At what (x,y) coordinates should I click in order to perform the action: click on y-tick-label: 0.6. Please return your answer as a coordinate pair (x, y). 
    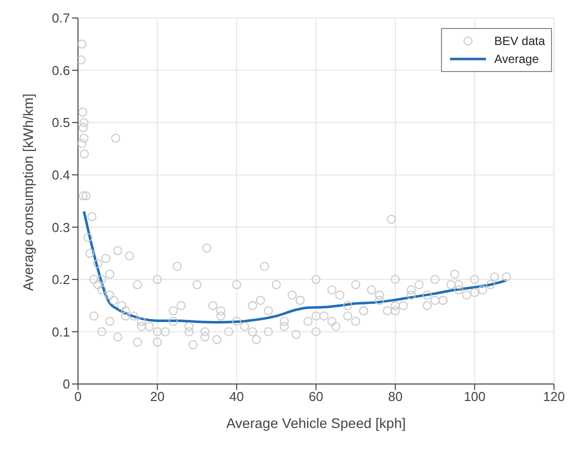
    Looking at the image, I should click on (61, 70).